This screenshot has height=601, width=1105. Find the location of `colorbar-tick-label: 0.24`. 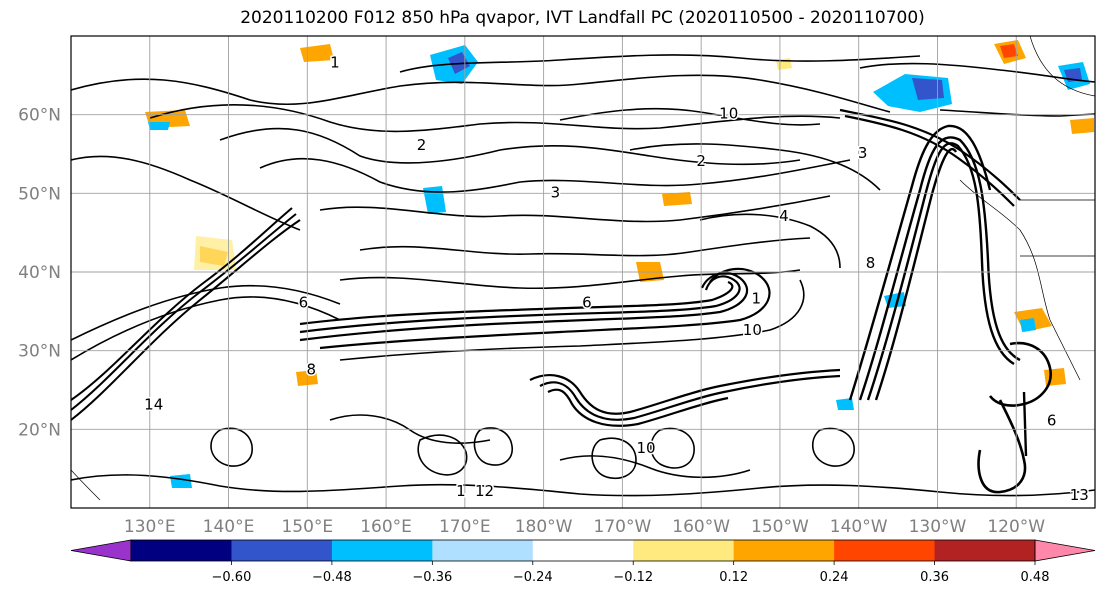

colorbar-tick-label: 0.24 is located at coordinates (834, 577).